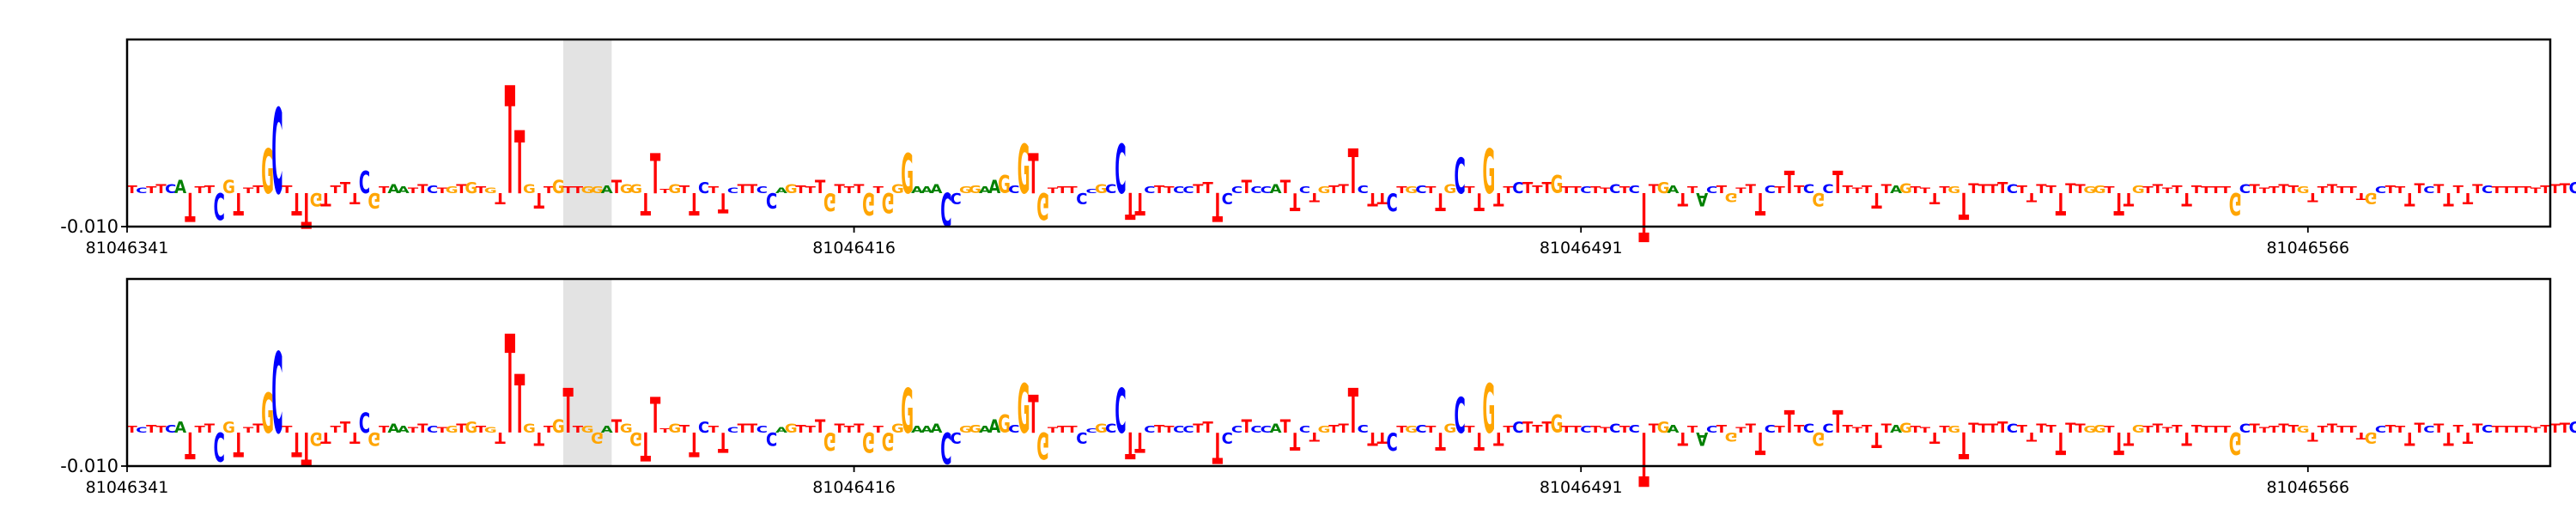 This screenshot has width=2576, height=515. What do you see at coordinates (89, 226) in the screenshot?
I see `ytick-label: -0.010` at bounding box center [89, 226].